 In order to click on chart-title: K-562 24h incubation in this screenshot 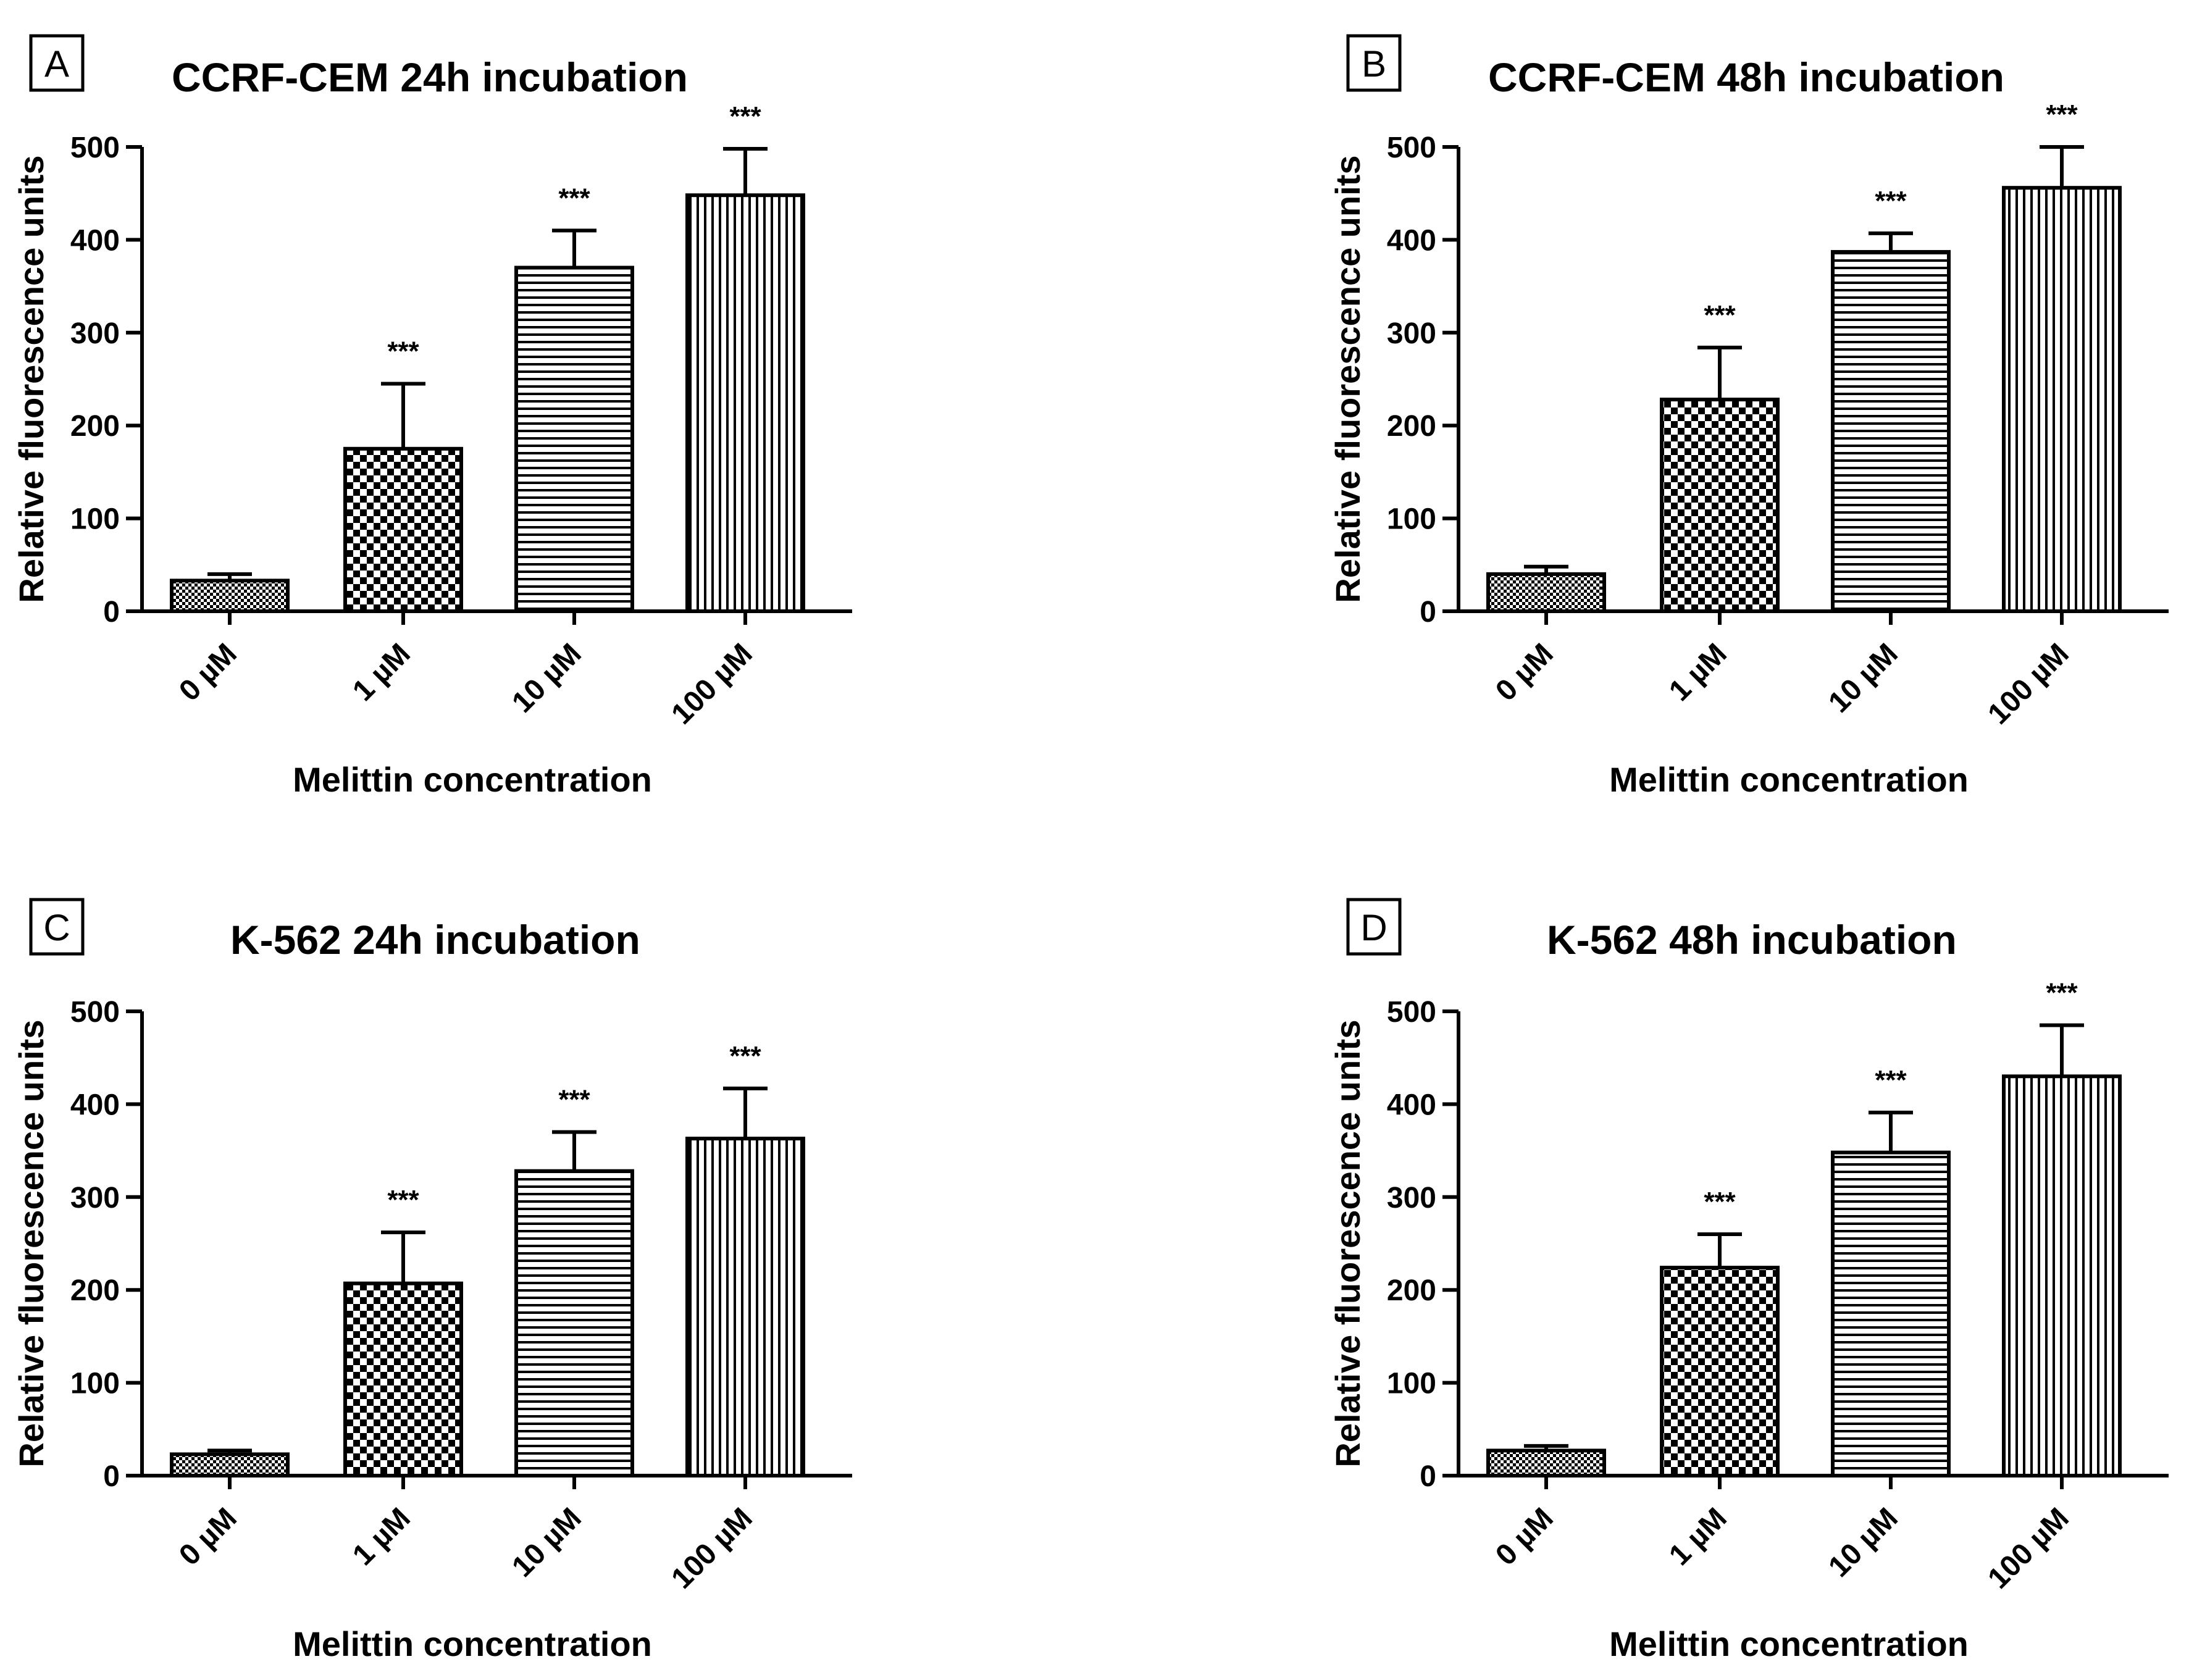, I will do `click(435, 940)`.